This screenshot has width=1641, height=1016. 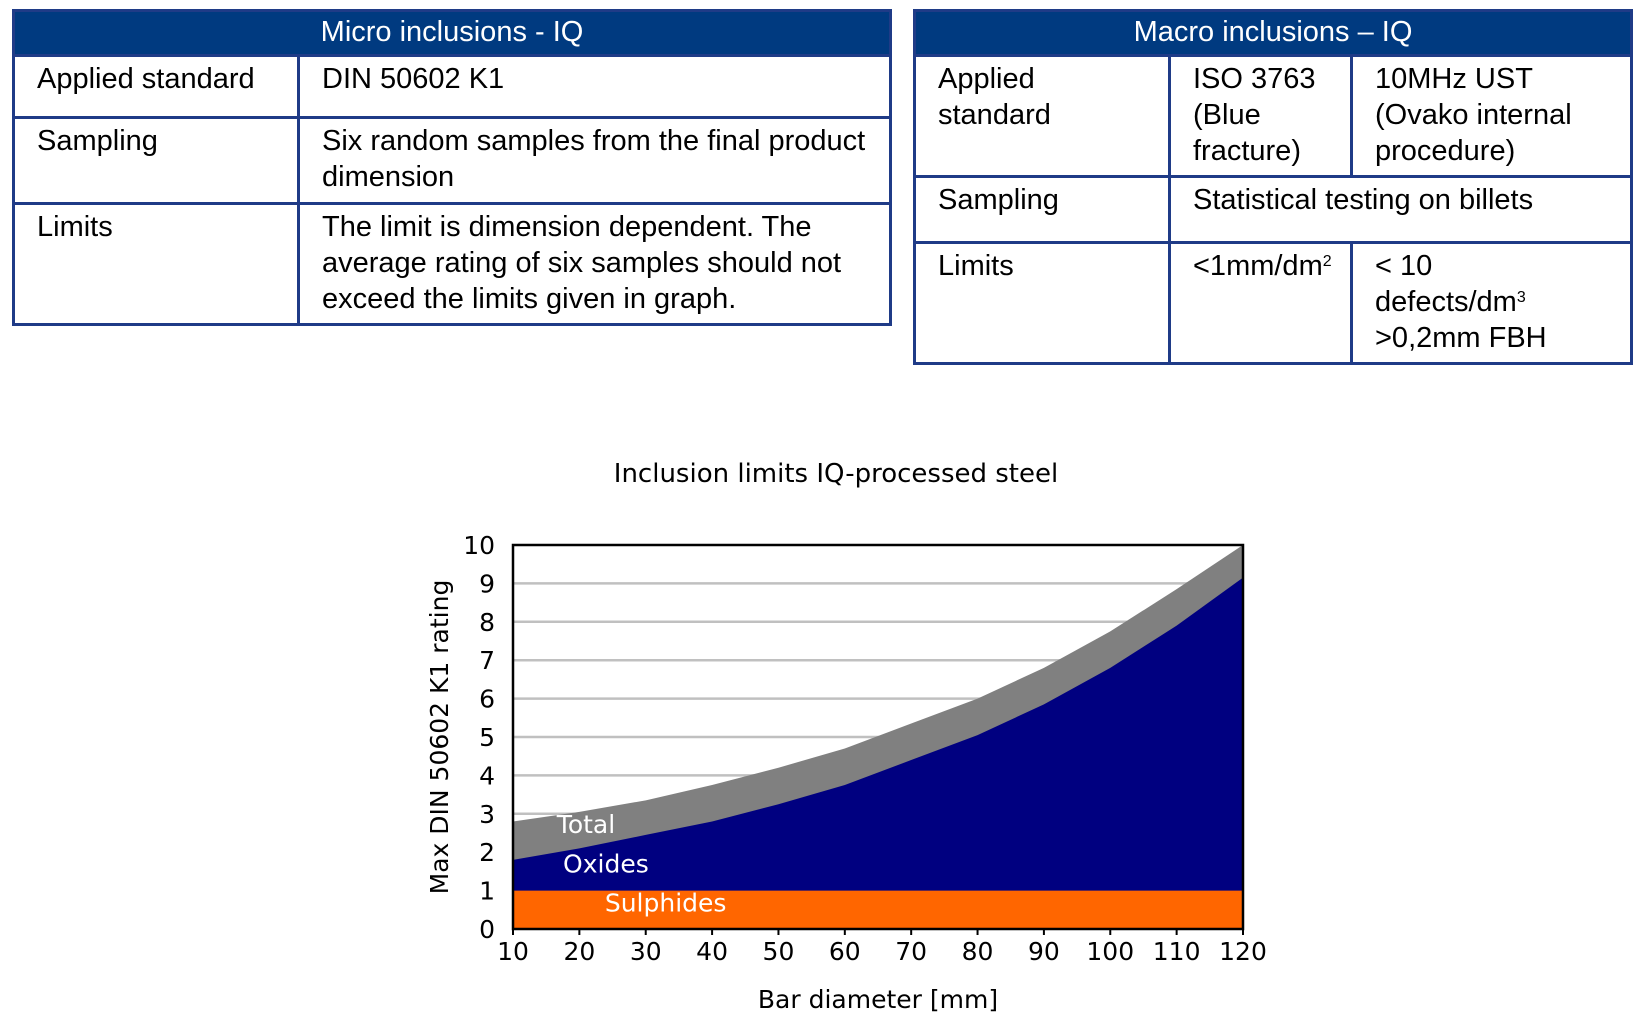 I want to click on x-tick-label: 60, so click(x=845, y=951).